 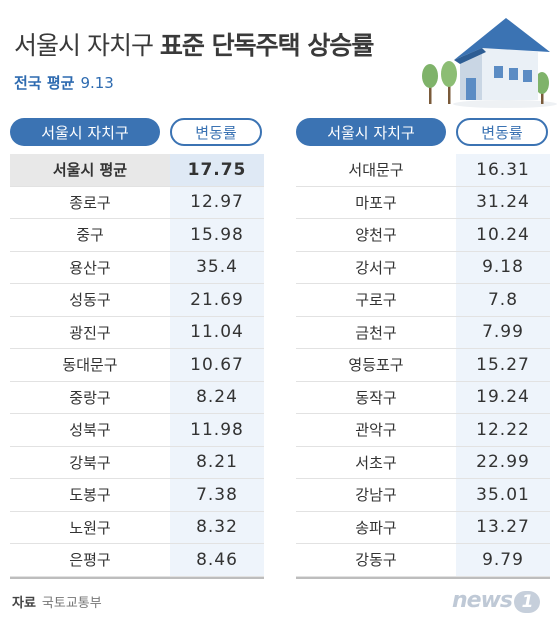 What do you see at coordinates (137, 430) in the screenshot?
I see `table-row: 성북구 11.98` at bounding box center [137, 430].